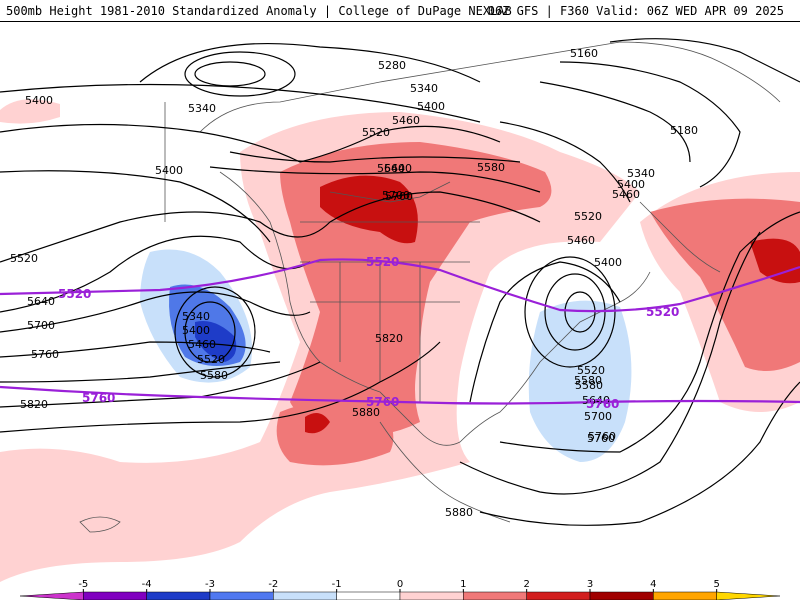 The height and width of the screenshot is (600, 800). I want to click on colorbar-tick-label: 3, so click(590, 584).